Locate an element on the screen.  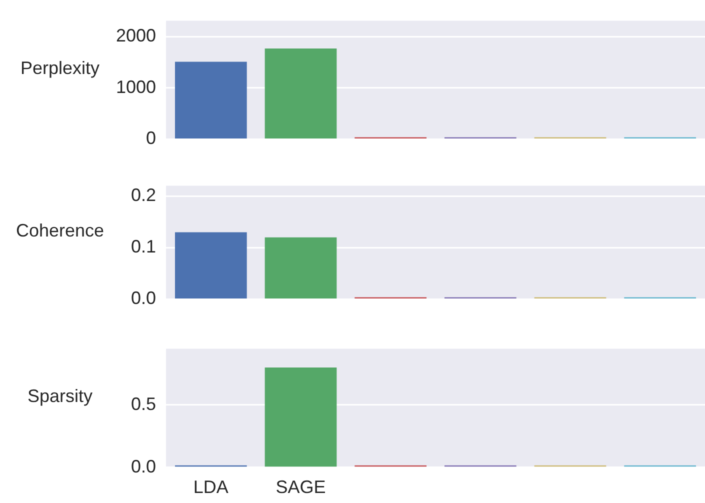
y-tick-label: 2000 is located at coordinates (136, 36).